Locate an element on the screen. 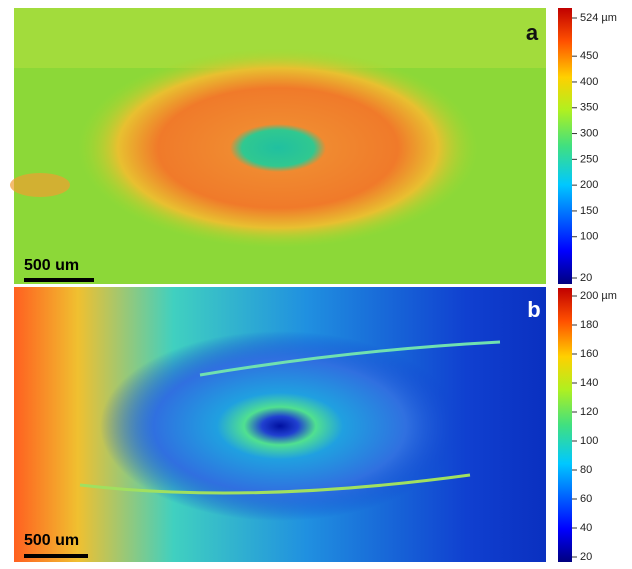 The width and height of the screenshot is (632, 569). colorbar-tick-label: 524 µm is located at coordinates (598, 18).